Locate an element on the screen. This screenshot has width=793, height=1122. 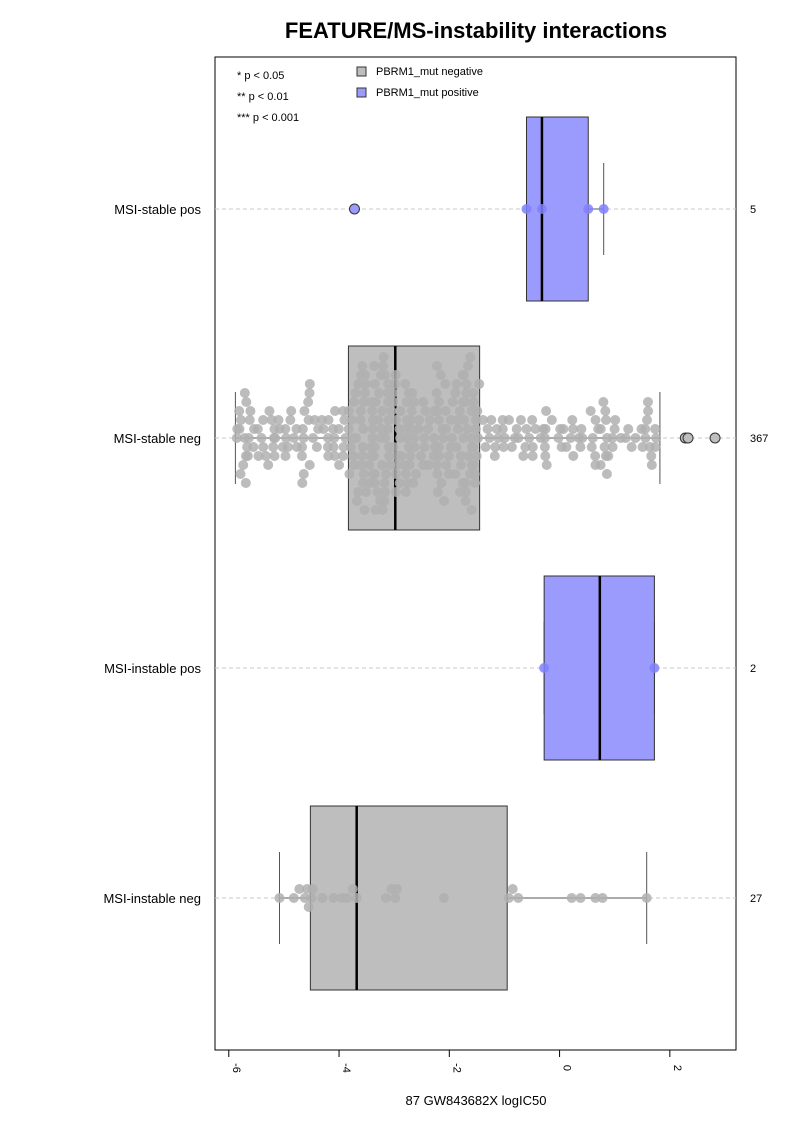
legend-swatch is located at coordinates (361, 71).